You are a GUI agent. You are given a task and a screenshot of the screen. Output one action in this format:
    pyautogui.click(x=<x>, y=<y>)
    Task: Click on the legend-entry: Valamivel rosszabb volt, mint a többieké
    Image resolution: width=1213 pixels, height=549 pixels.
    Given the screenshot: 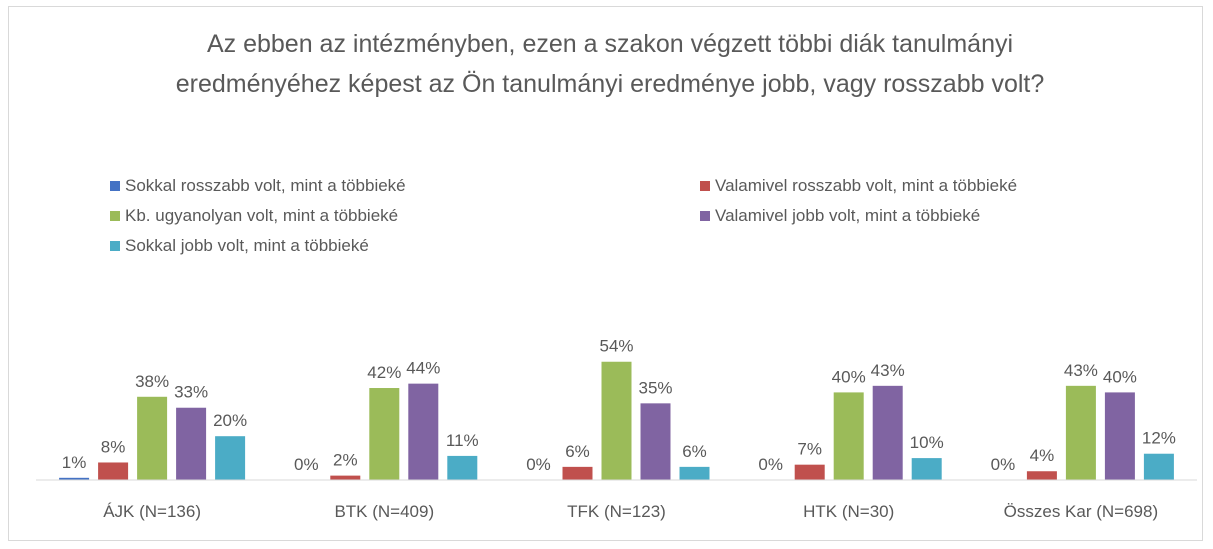 What is the action you would take?
    pyautogui.click(x=858, y=186)
    